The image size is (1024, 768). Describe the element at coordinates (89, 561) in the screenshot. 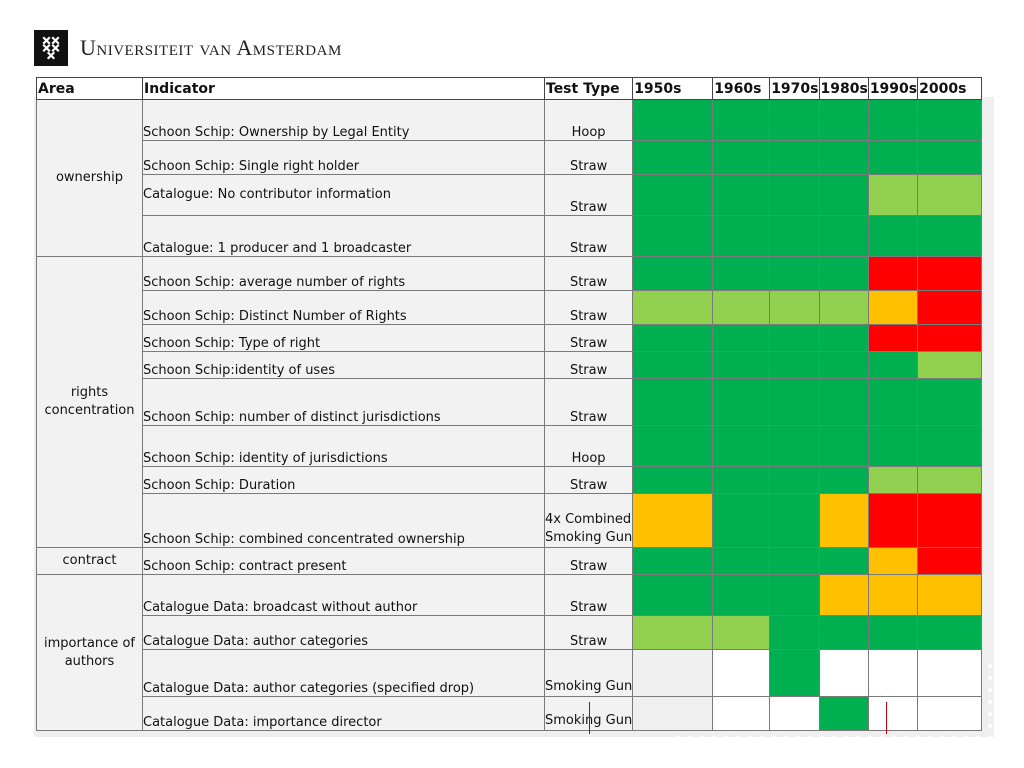

I see `area-cell: contract` at that location.